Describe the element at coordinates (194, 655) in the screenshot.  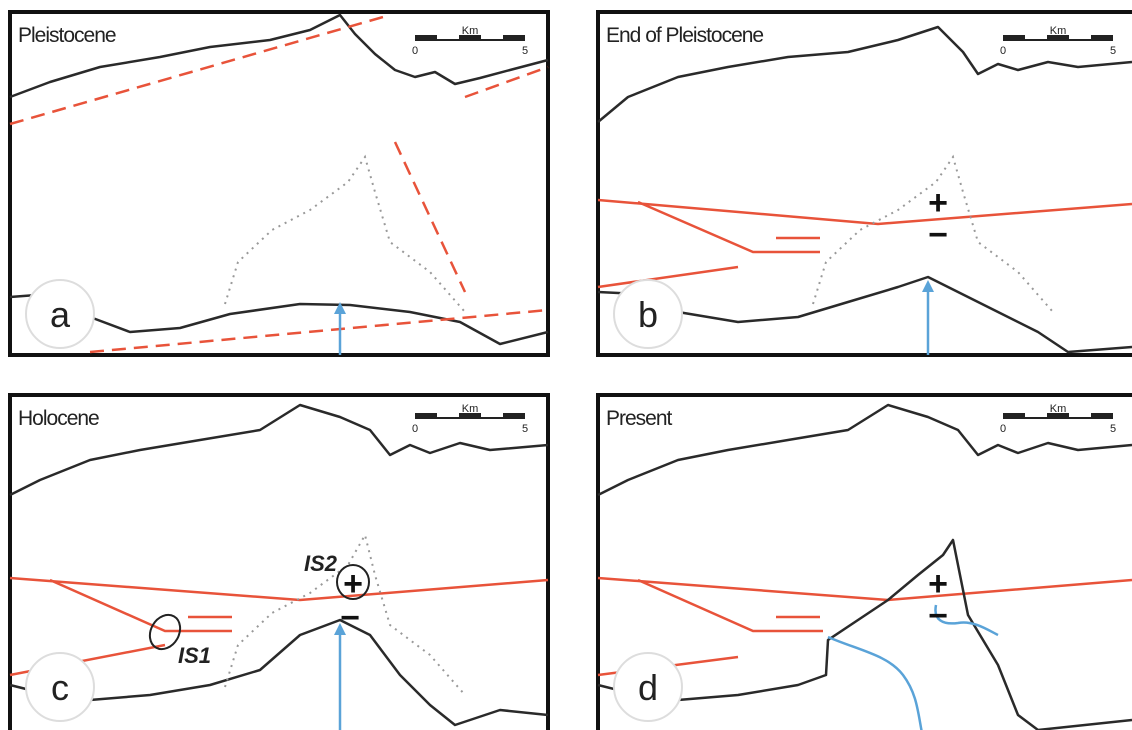
I see `spot-label: IS1` at that location.